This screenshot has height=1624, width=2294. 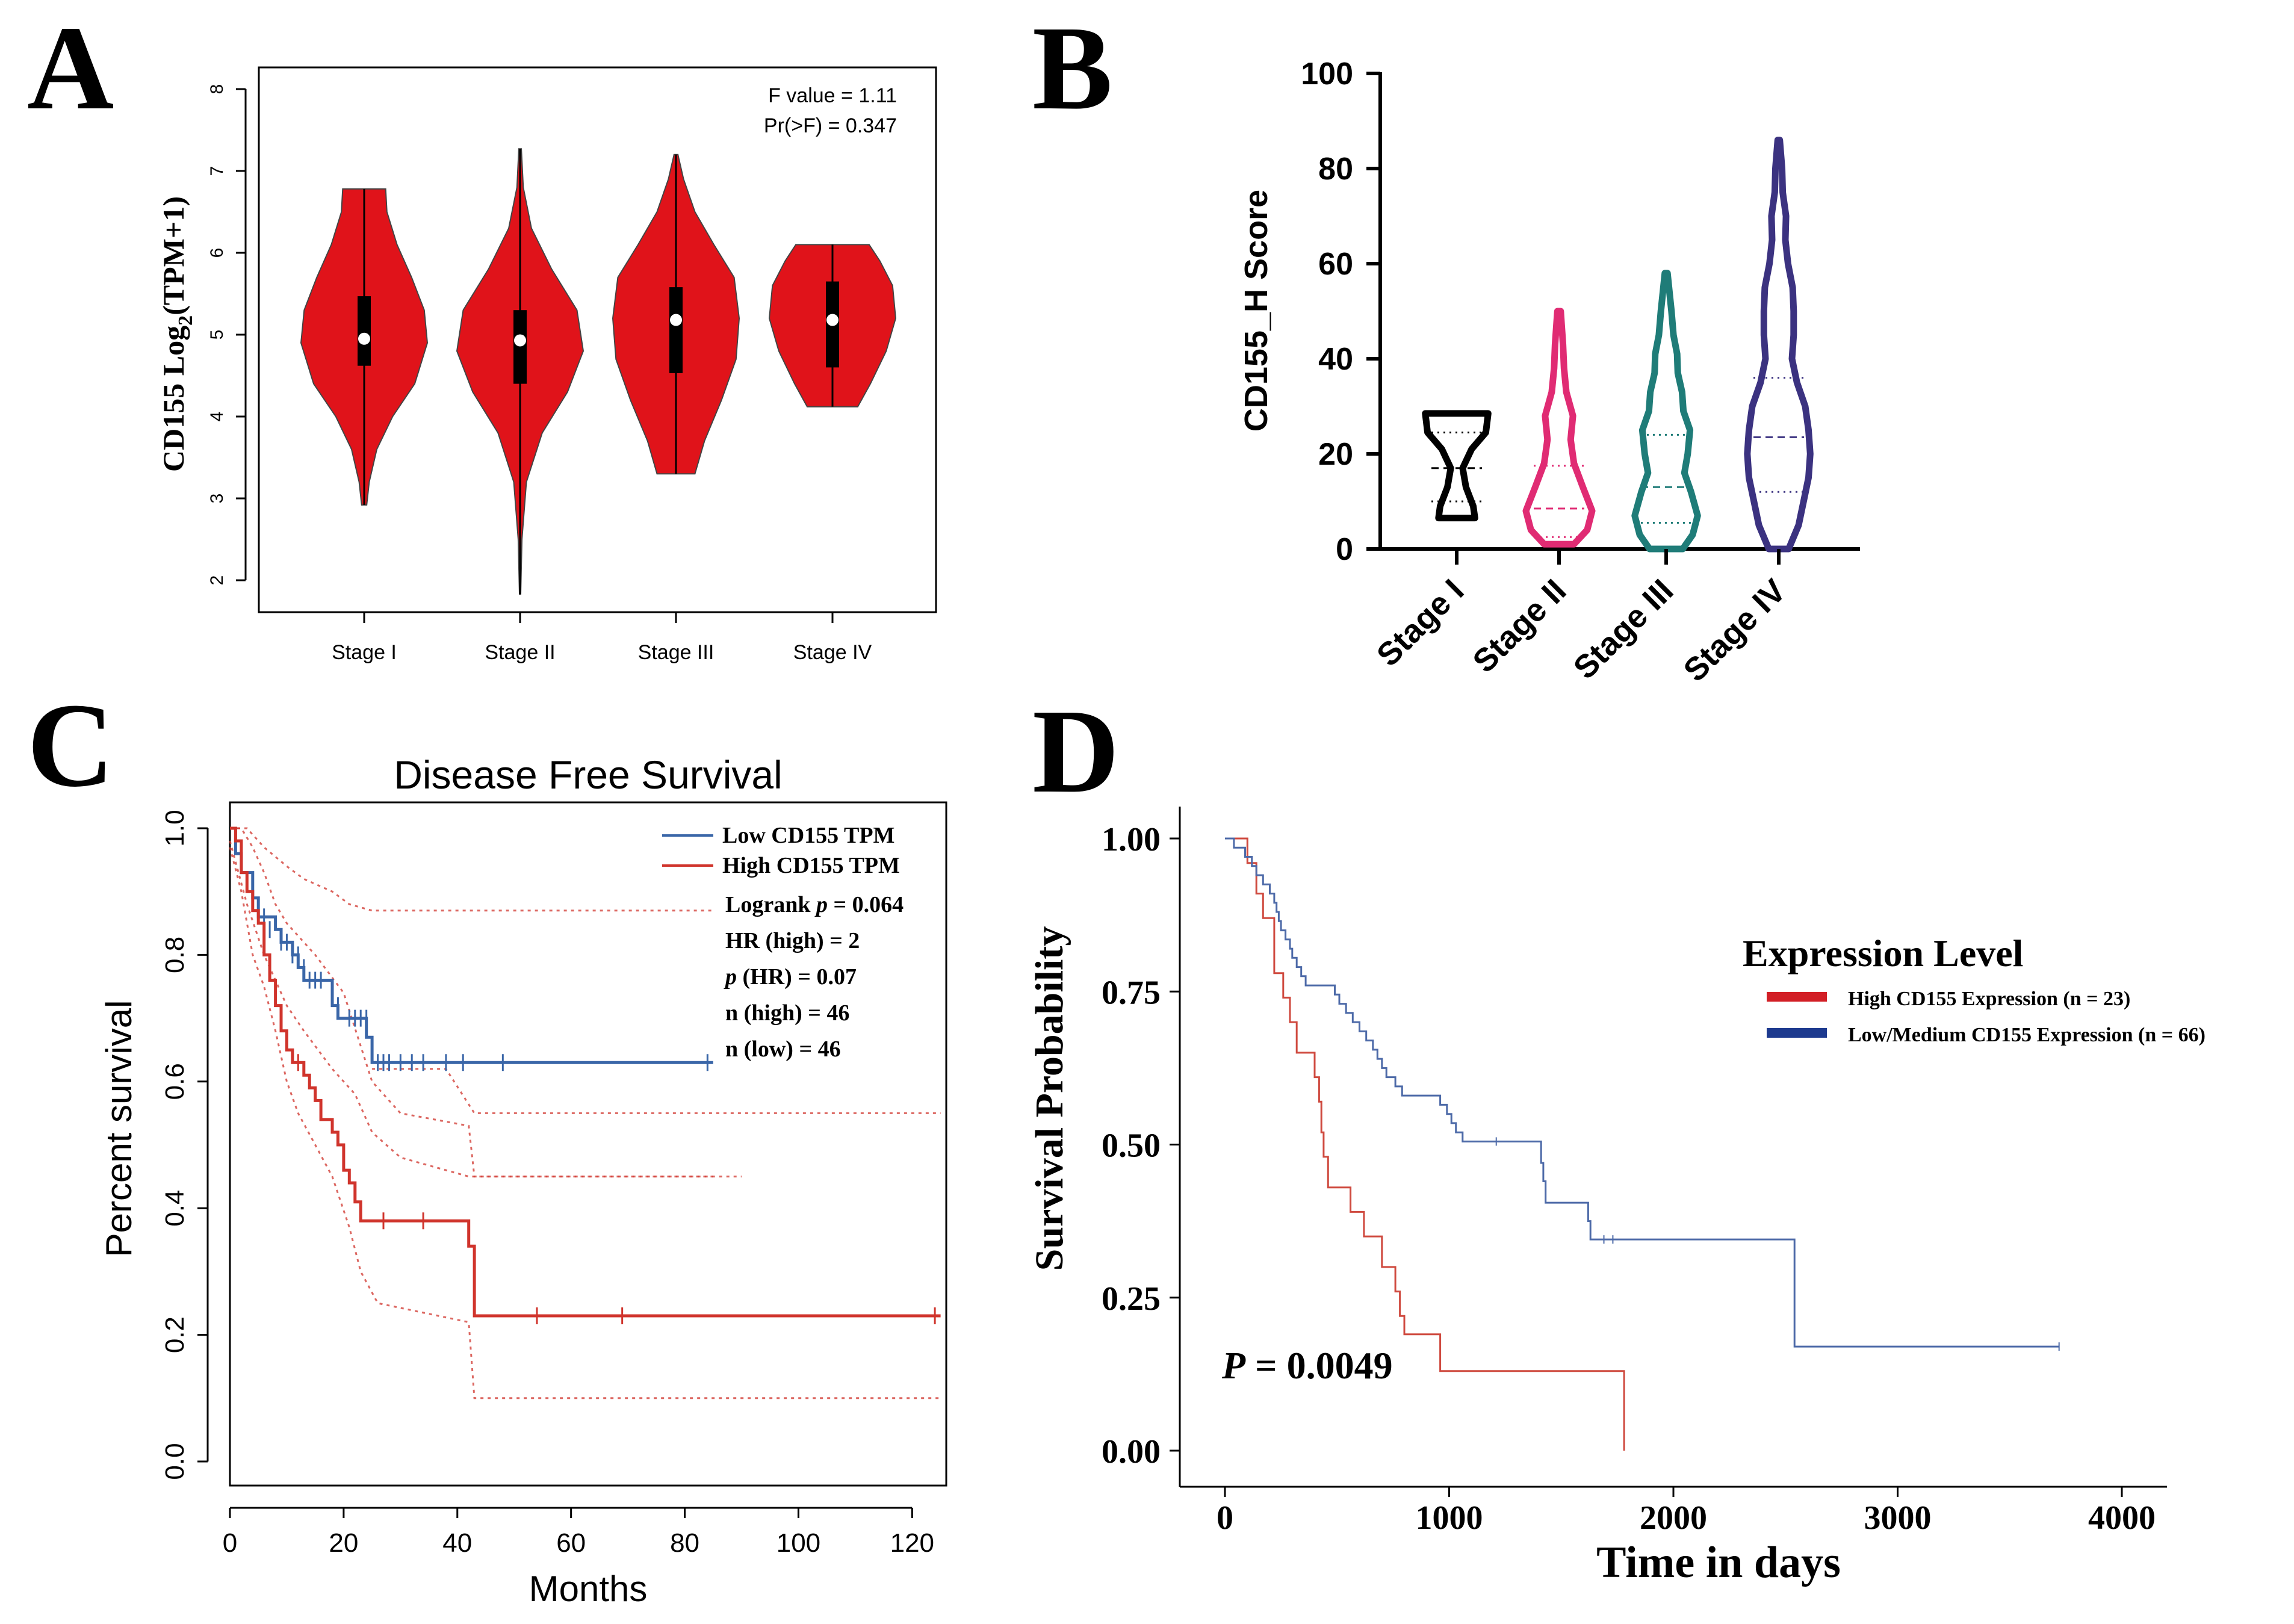 What do you see at coordinates (2122, 1518) in the screenshot?
I see `panel-d-x-tick-label: 4000` at bounding box center [2122, 1518].